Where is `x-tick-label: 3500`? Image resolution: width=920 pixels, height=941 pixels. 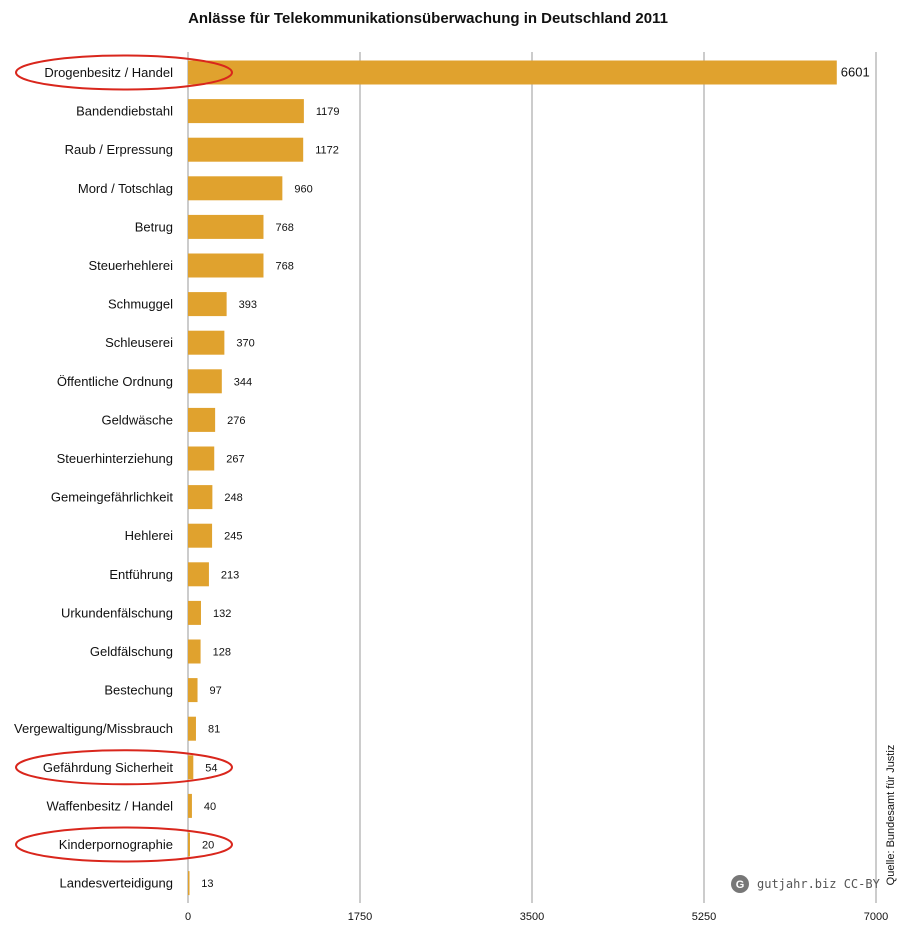
x-tick-label: 3500 is located at coordinates (532, 917).